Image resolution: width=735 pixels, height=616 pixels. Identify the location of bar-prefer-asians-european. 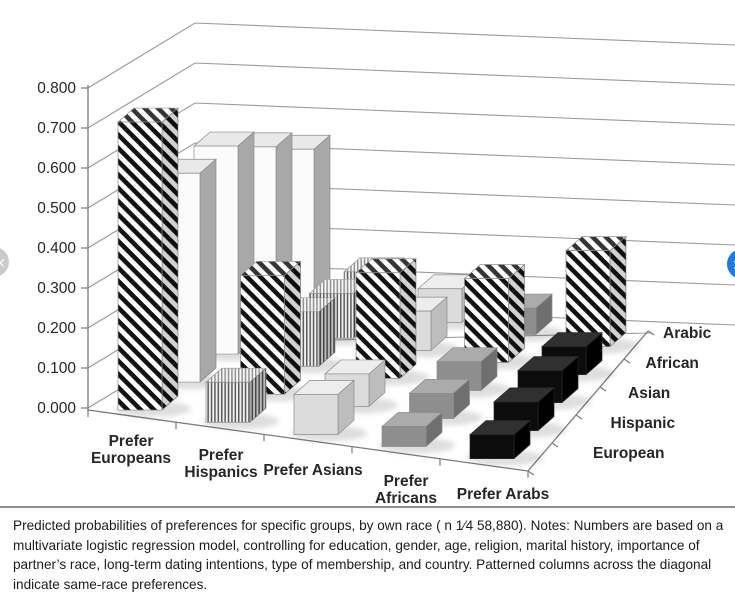
(324, 407).